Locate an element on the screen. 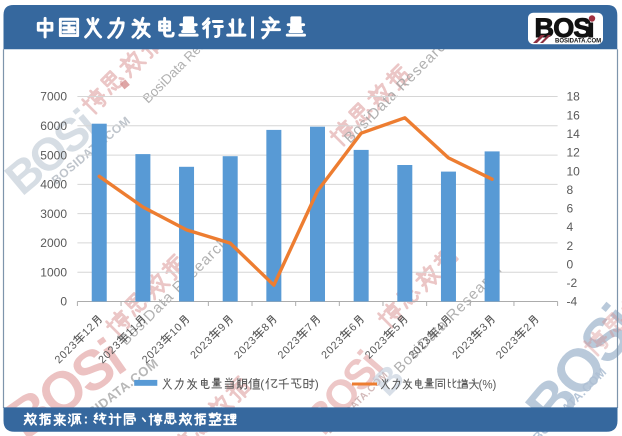  svg-text: 2 is located at coordinates (570, 246).